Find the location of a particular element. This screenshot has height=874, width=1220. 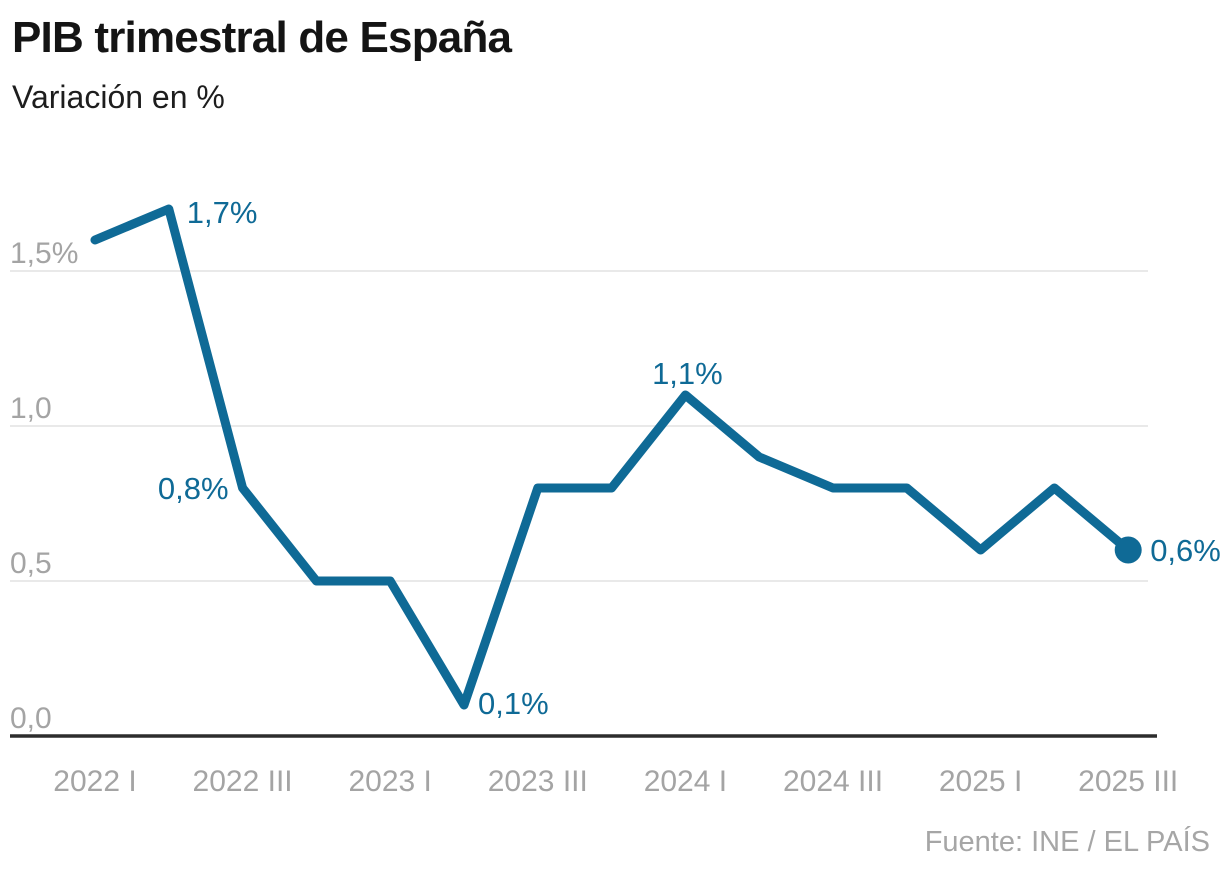

data-point-label: 0,6% is located at coordinates (1185, 550).